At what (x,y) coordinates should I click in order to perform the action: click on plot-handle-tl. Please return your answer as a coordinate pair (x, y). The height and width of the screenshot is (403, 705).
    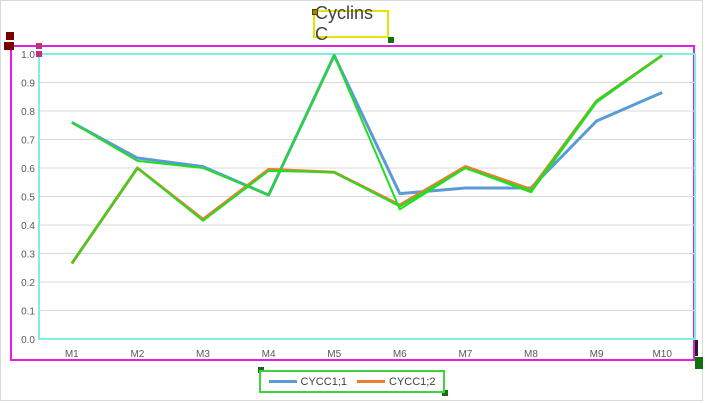
    Looking at the image, I should click on (10, 36).